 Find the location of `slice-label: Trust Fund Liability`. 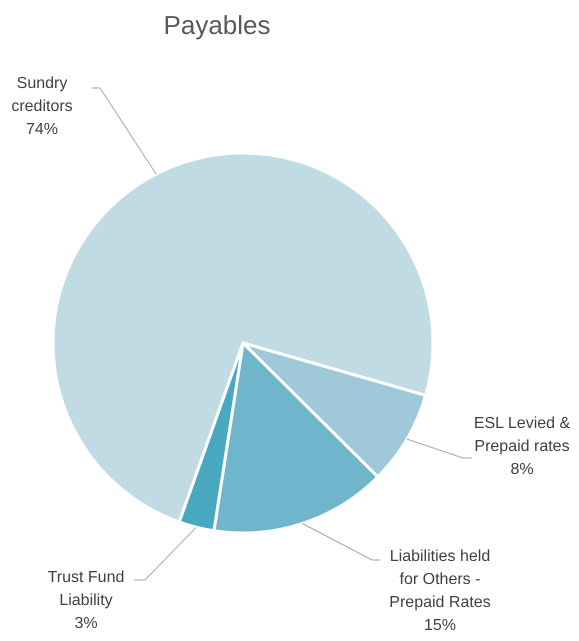

slice-label: Trust Fund Liability is located at coordinates (86, 589).